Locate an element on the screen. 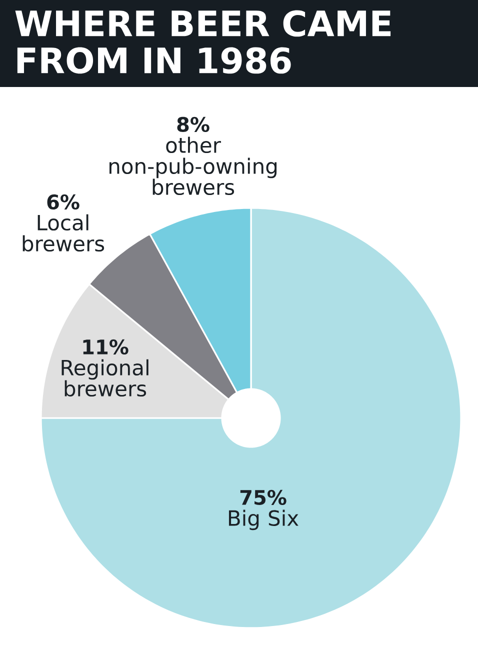 This screenshot has height=649, width=478. slice-label: other non-pub-owning brewers is located at coordinates (193, 166).